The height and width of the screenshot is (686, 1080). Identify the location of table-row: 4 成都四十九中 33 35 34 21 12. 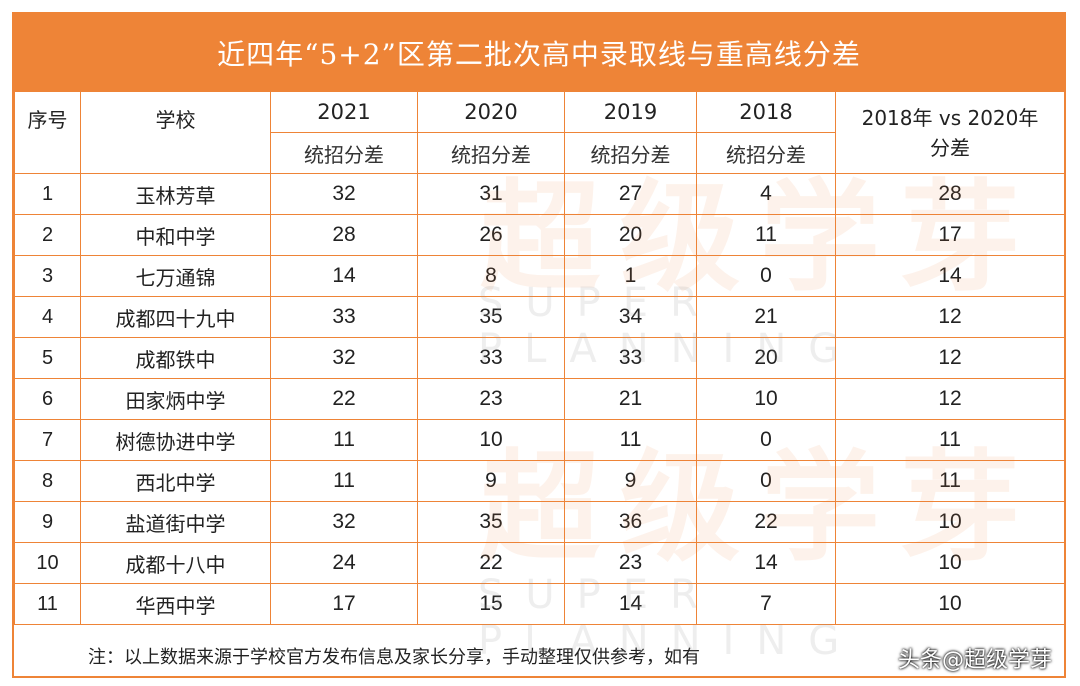
(539, 317).